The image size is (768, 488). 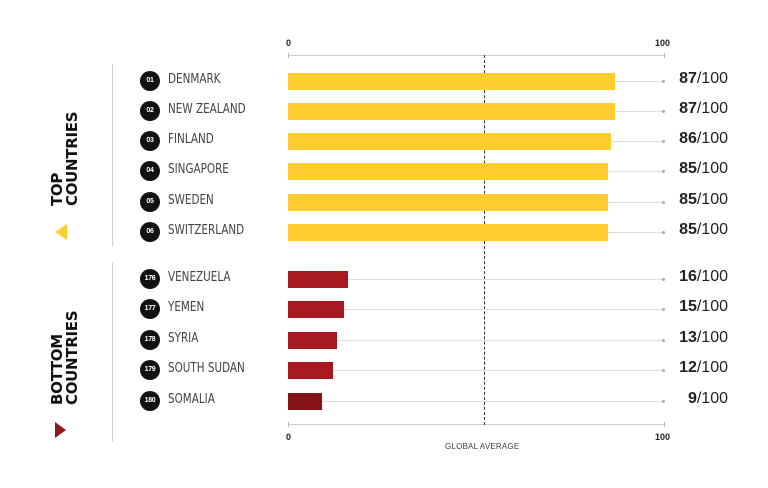 I want to click on score-label: 15/100, so click(x=688, y=307).